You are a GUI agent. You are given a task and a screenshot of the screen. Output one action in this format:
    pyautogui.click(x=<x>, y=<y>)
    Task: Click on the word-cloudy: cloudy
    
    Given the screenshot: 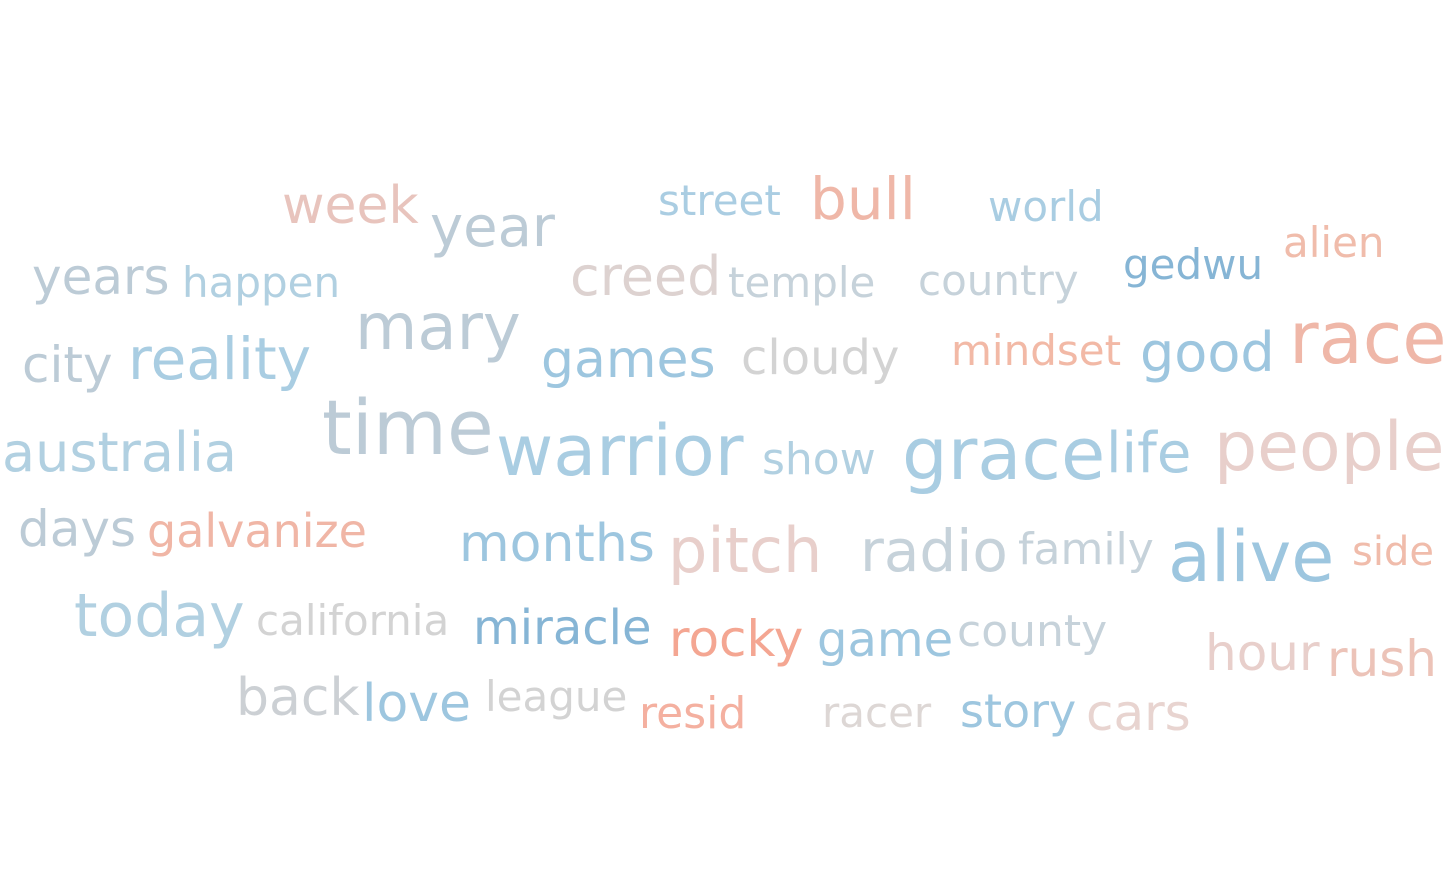 What is the action you would take?
    pyautogui.click(x=820, y=358)
    